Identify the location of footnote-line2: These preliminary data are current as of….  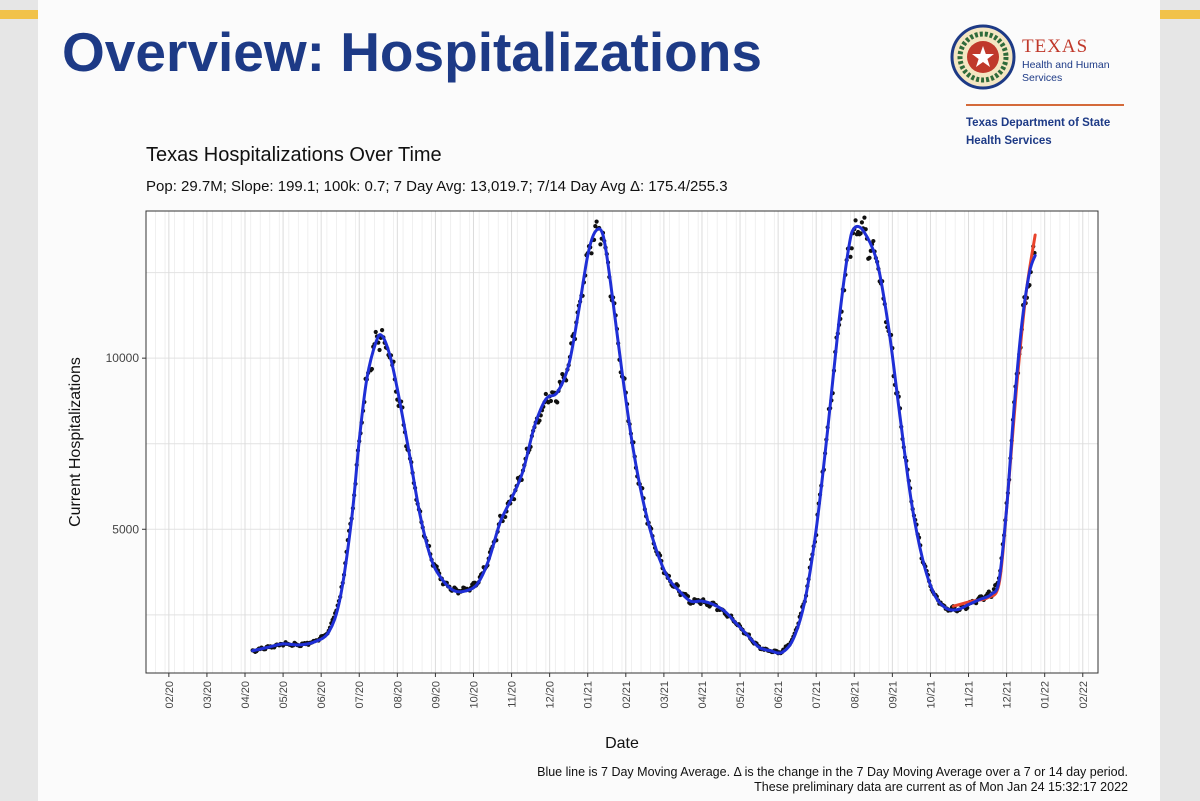
(941, 787).